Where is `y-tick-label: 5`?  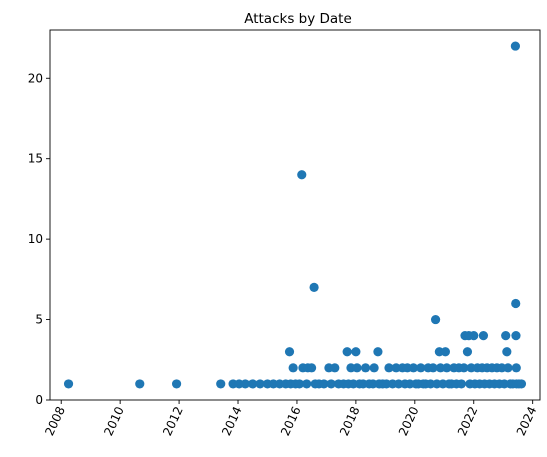
y-tick-label: 5 is located at coordinates (39, 320).